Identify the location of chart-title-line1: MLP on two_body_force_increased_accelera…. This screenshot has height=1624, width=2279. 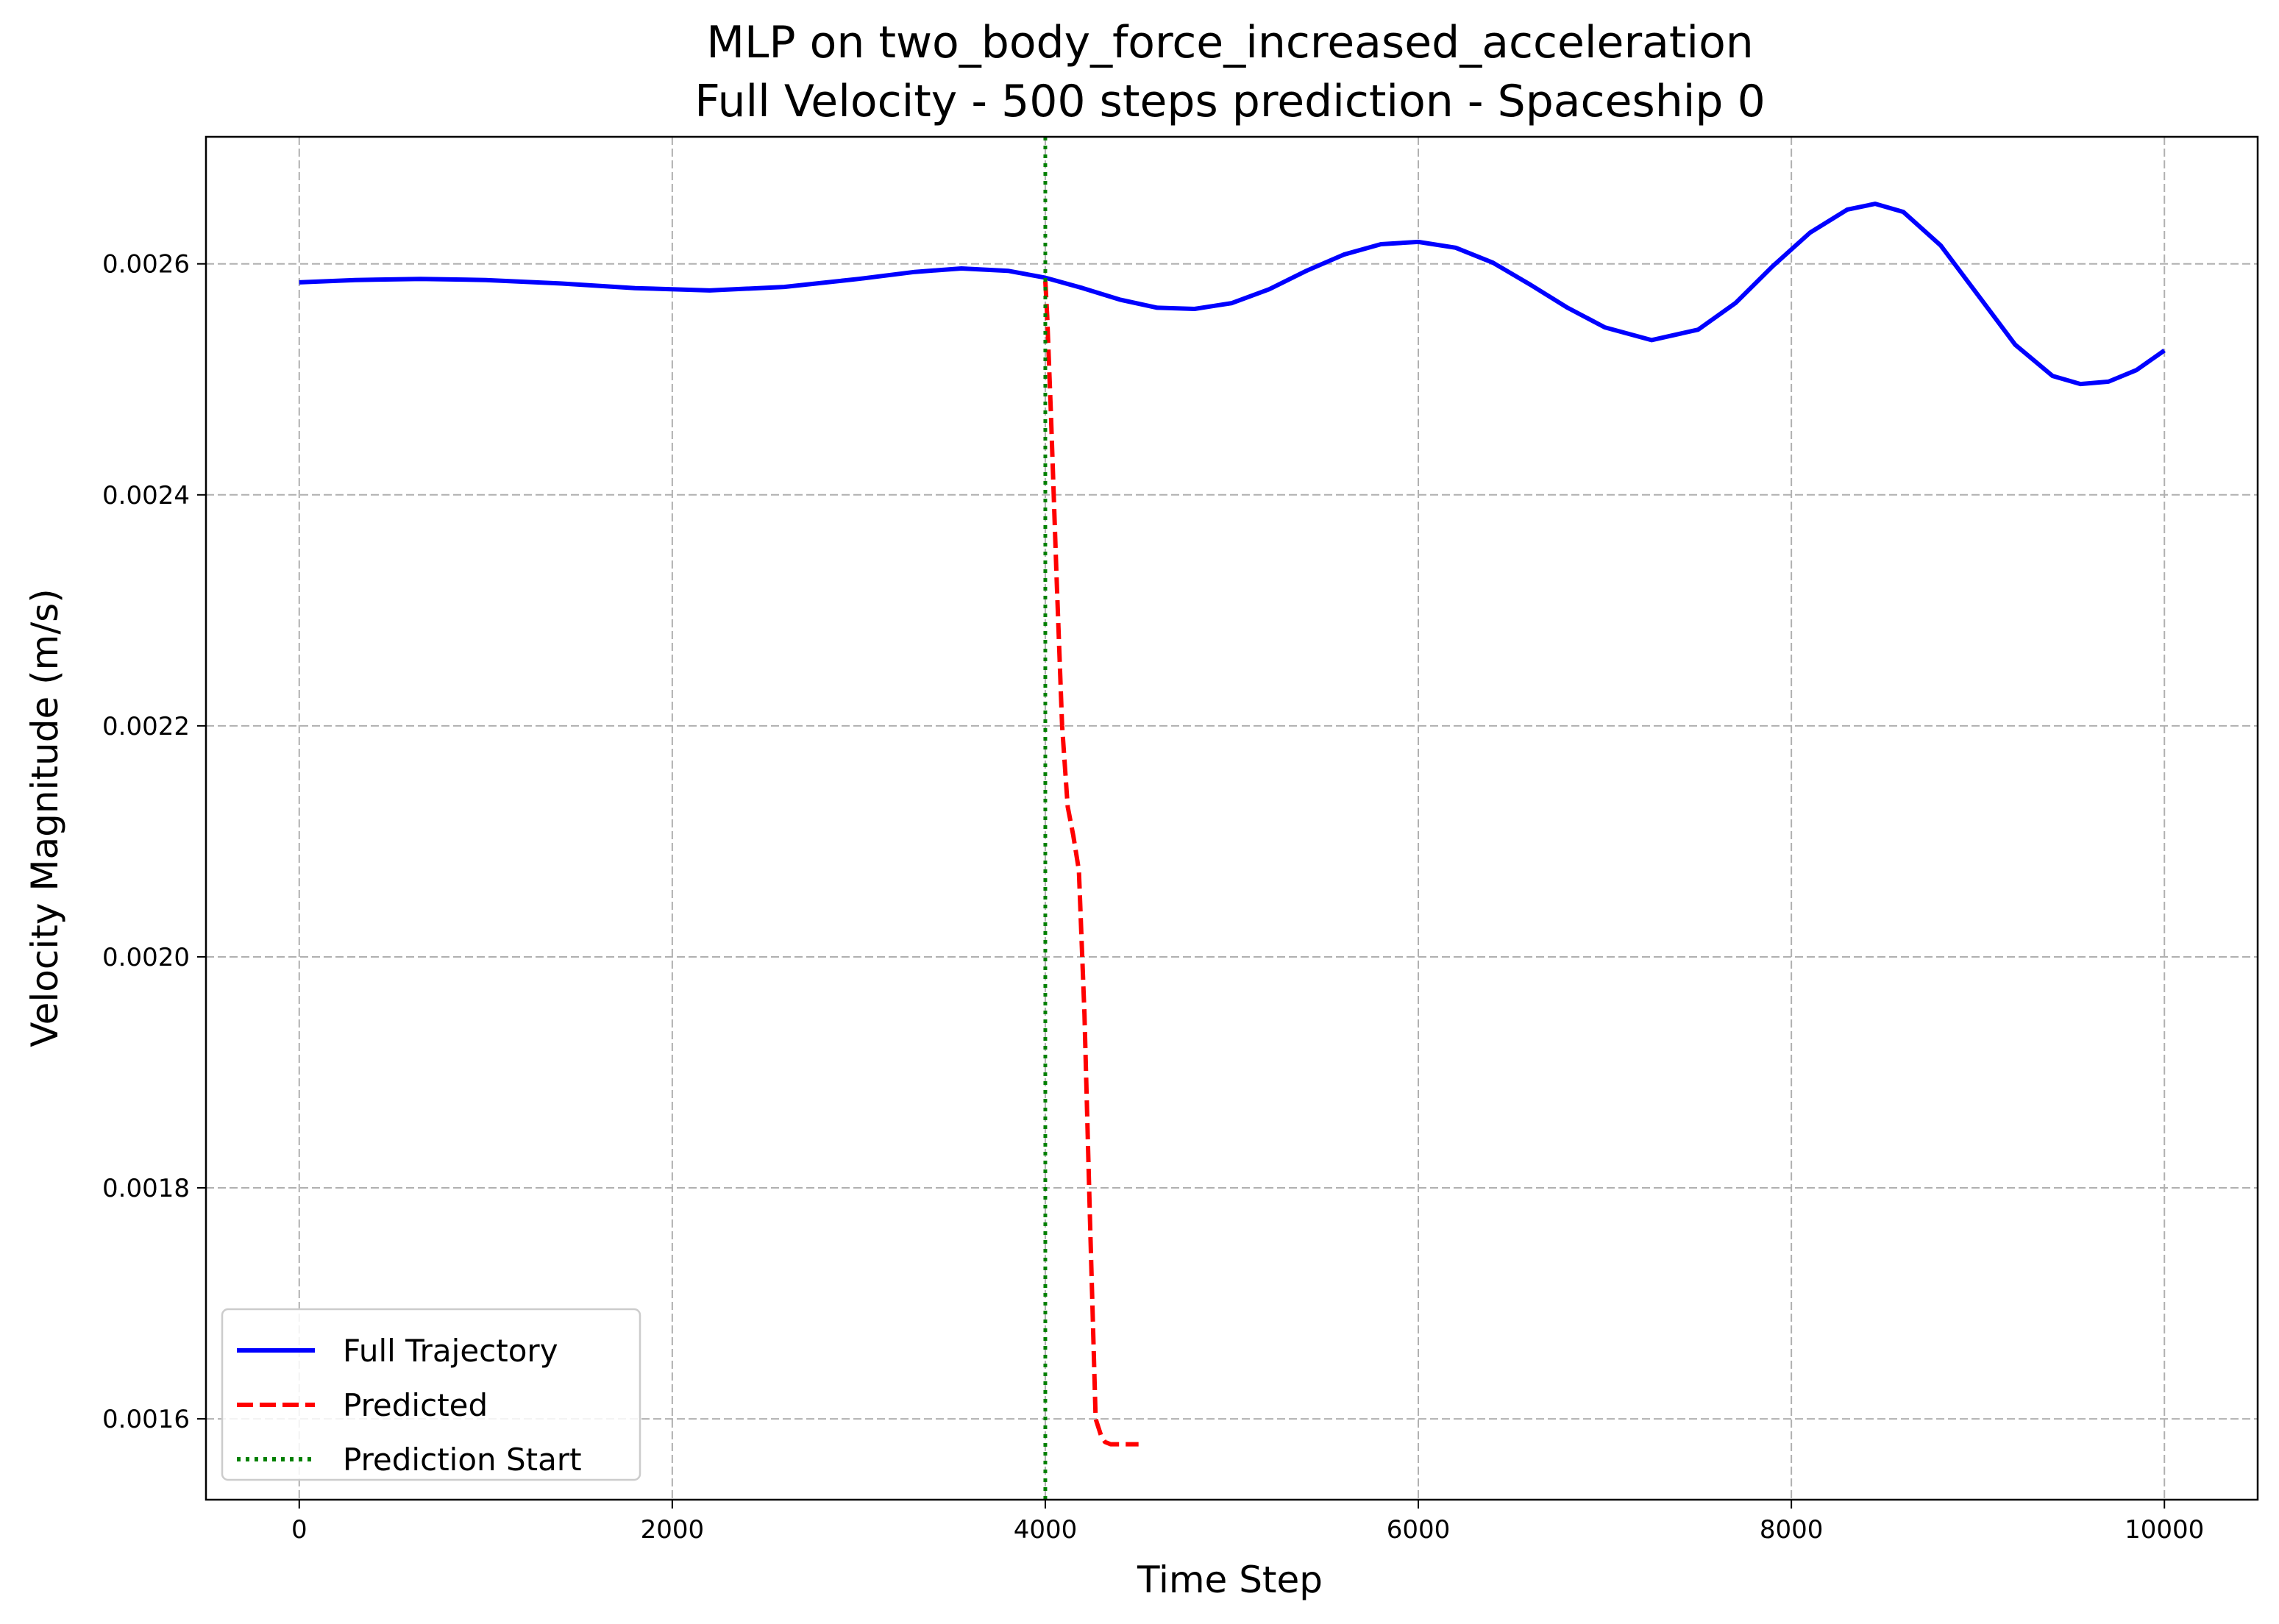
(1230, 42).